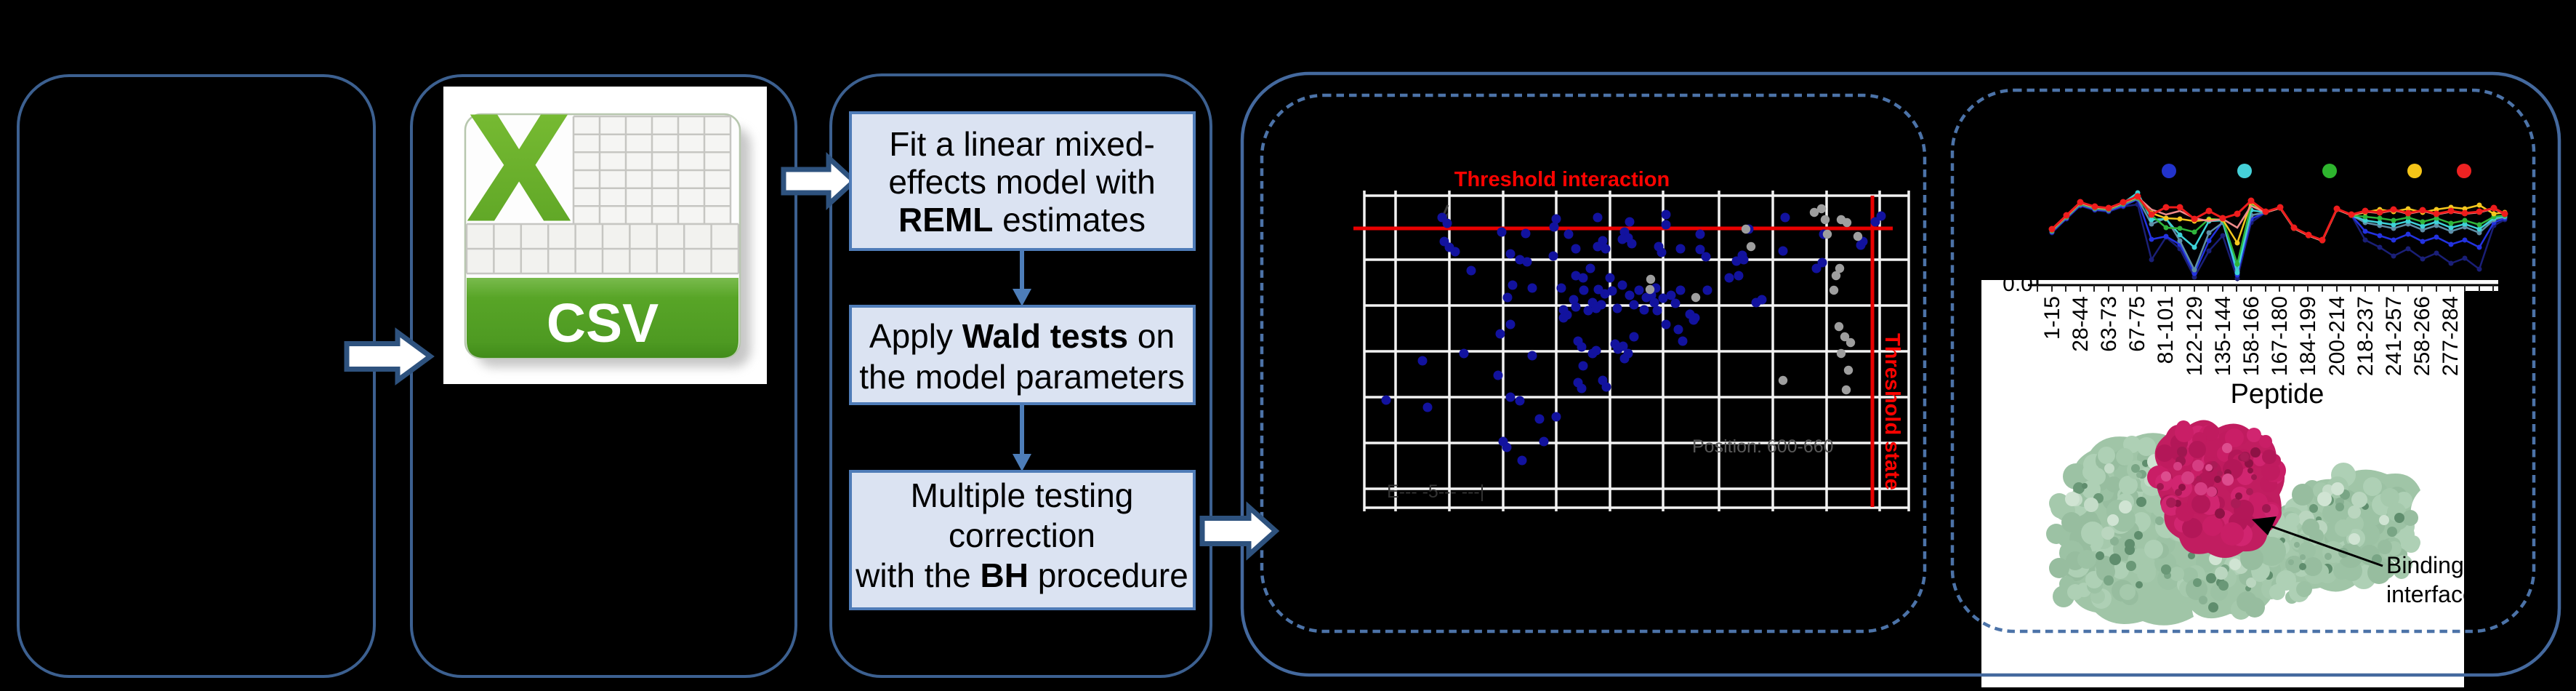 Image resolution: width=2576 pixels, height=691 pixels. Describe the element at coordinates (2137, 324) in the screenshot. I see `svg-text: 67-75` at that location.